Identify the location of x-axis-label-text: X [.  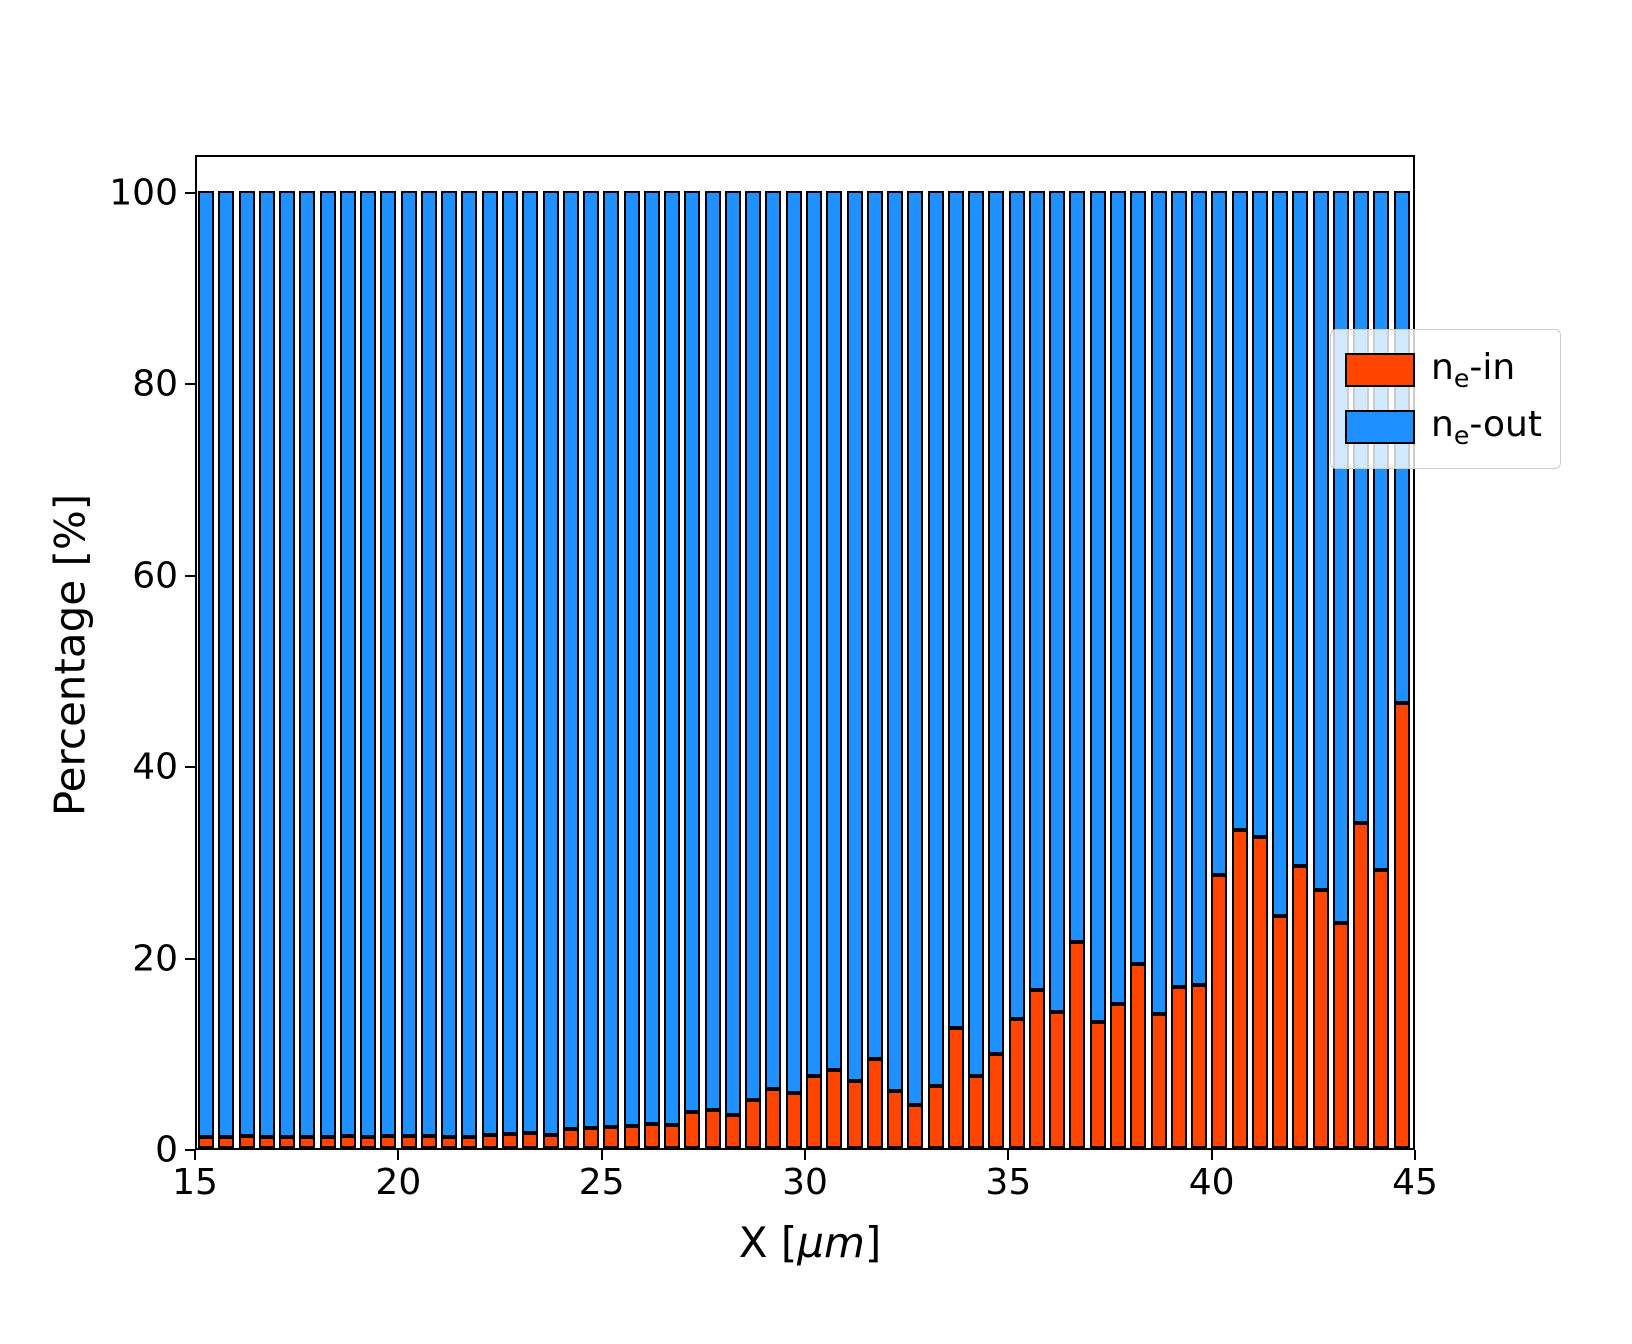
(768, 1242).